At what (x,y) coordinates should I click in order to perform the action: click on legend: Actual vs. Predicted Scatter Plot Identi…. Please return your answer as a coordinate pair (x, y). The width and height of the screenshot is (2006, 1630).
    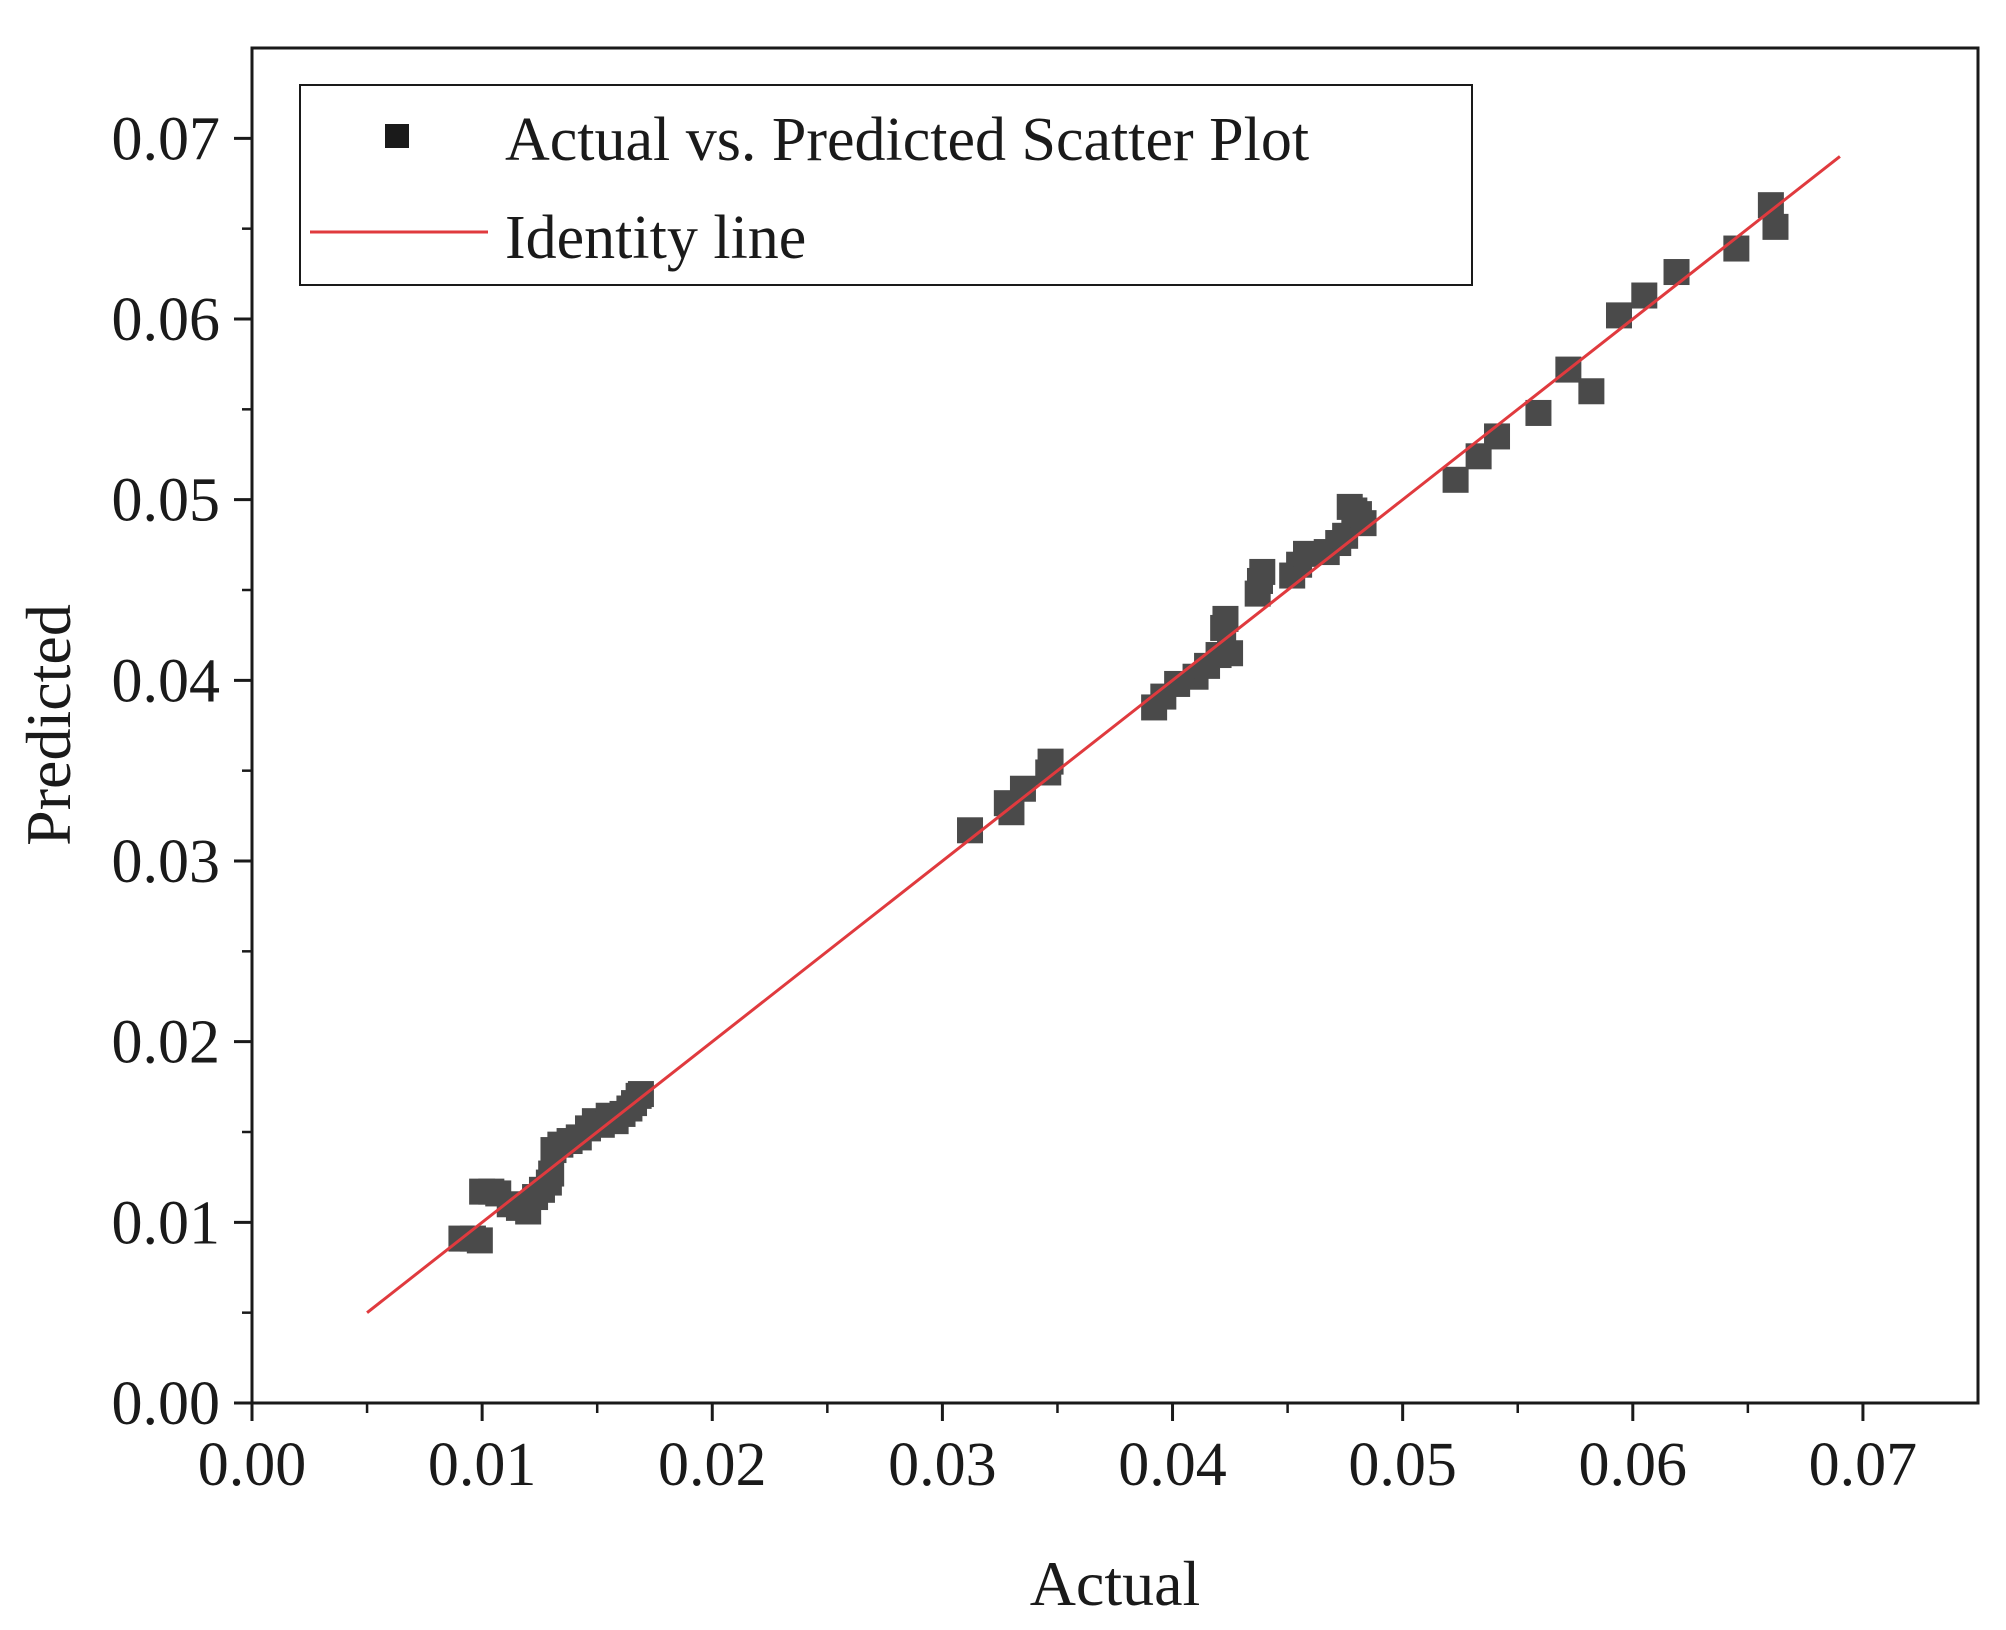
    Looking at the image, I should click on (886, 185).